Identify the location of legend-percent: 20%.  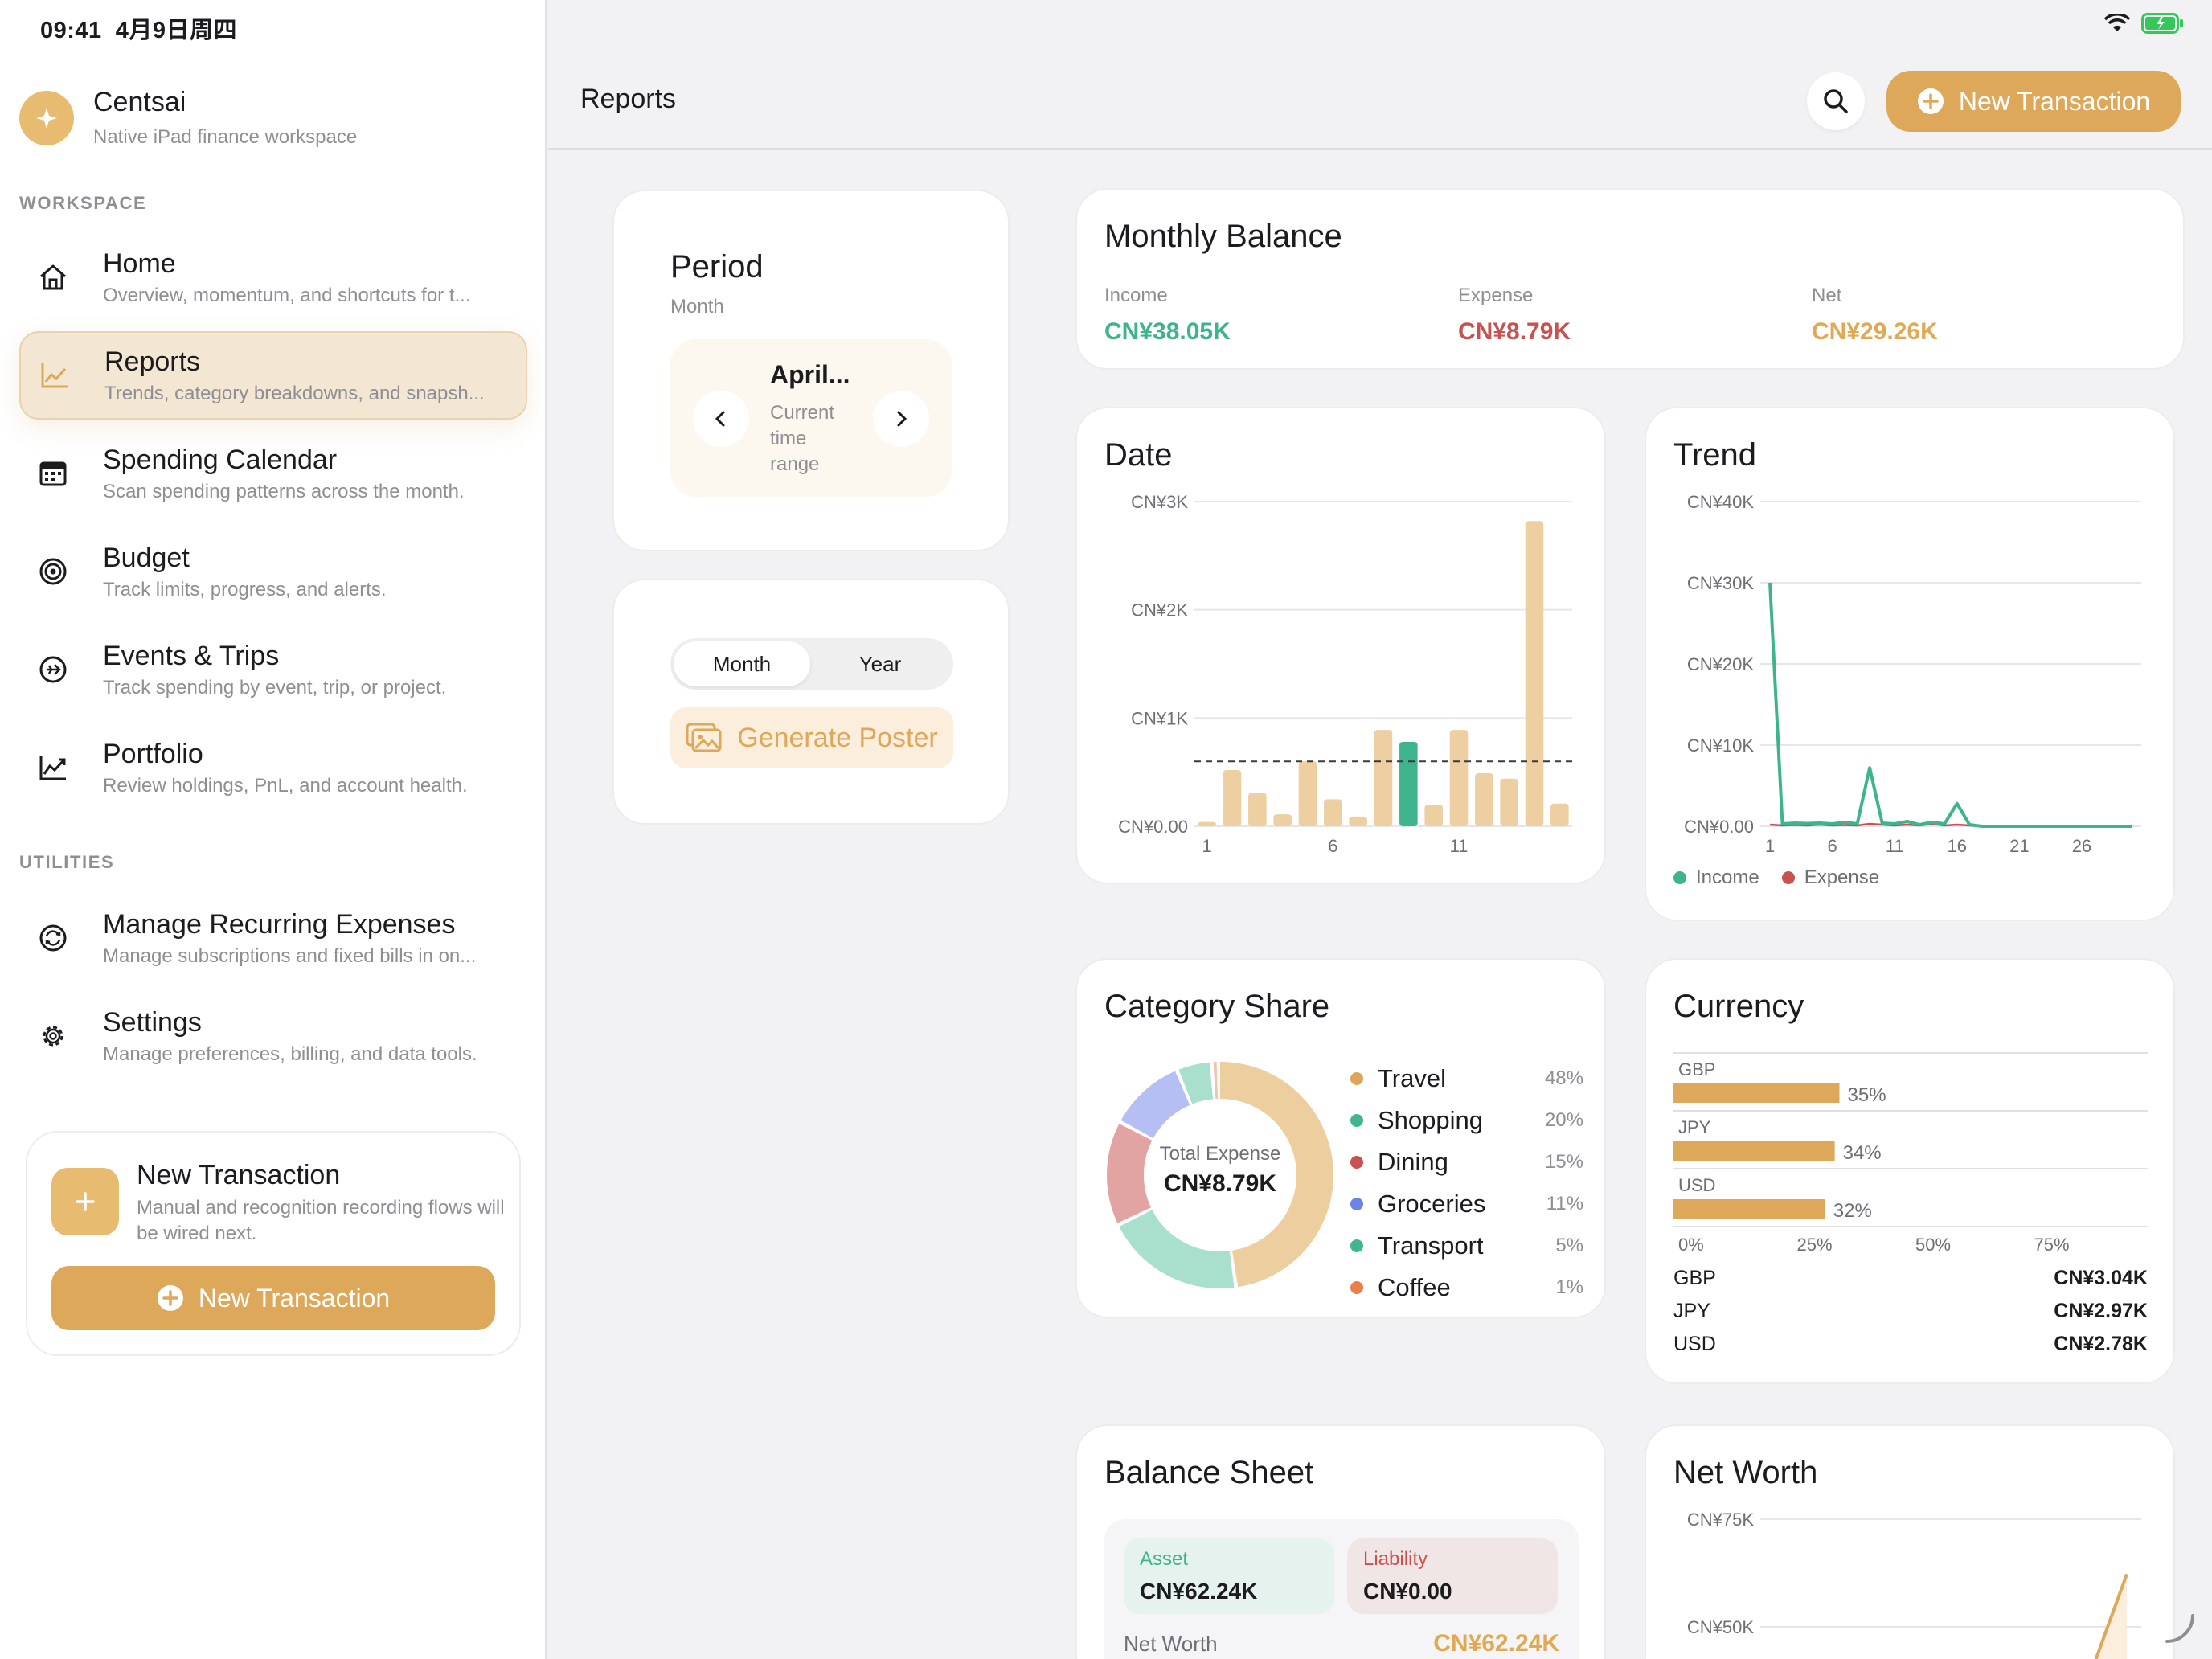
(1563, 1120).